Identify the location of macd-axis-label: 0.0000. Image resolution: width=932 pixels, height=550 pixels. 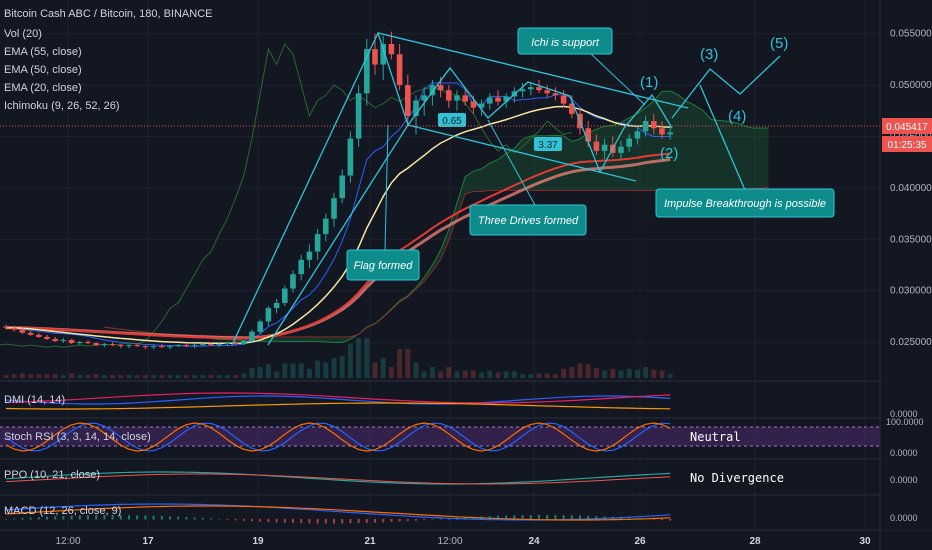
(904, 518).